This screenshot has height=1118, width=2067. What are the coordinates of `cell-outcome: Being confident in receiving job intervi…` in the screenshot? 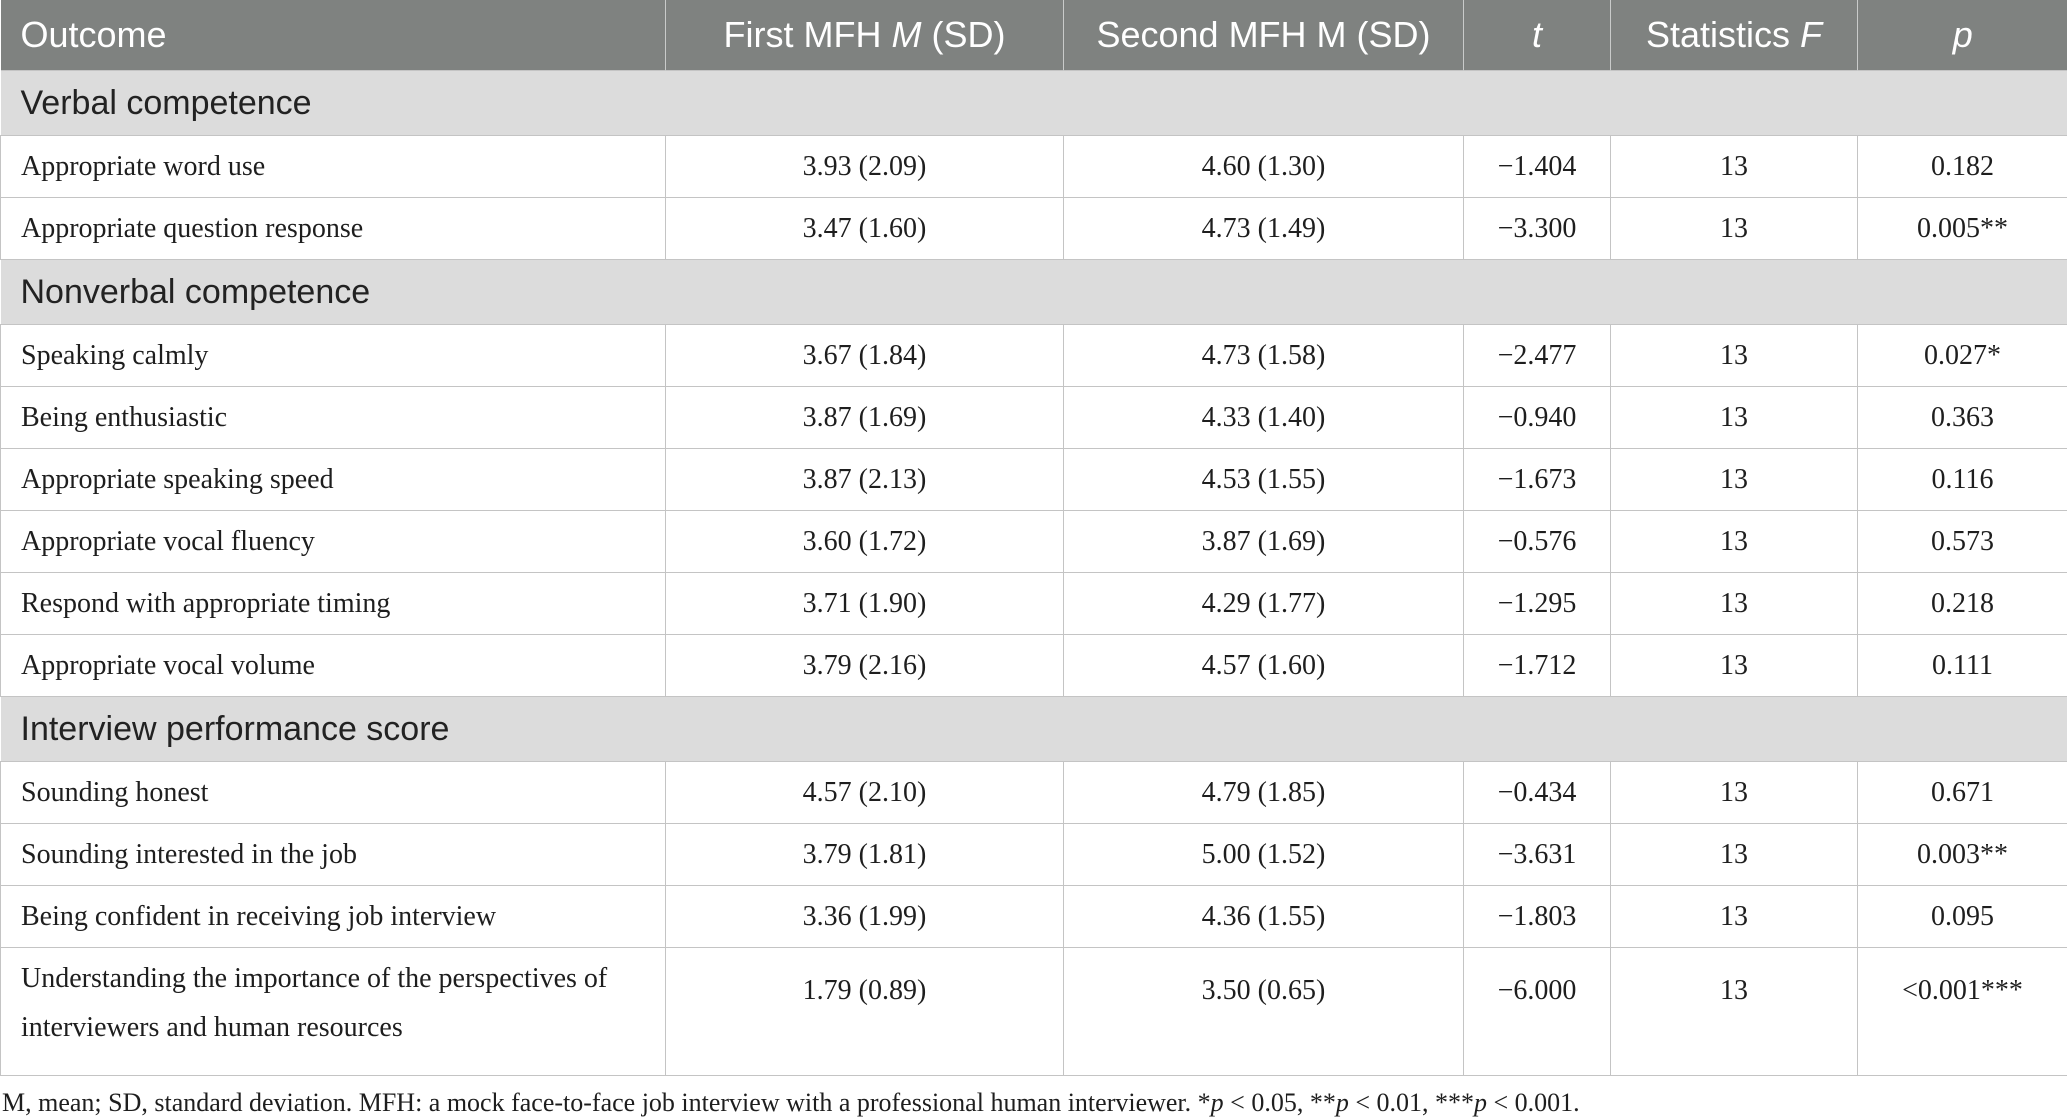 It's located at (333, 917).